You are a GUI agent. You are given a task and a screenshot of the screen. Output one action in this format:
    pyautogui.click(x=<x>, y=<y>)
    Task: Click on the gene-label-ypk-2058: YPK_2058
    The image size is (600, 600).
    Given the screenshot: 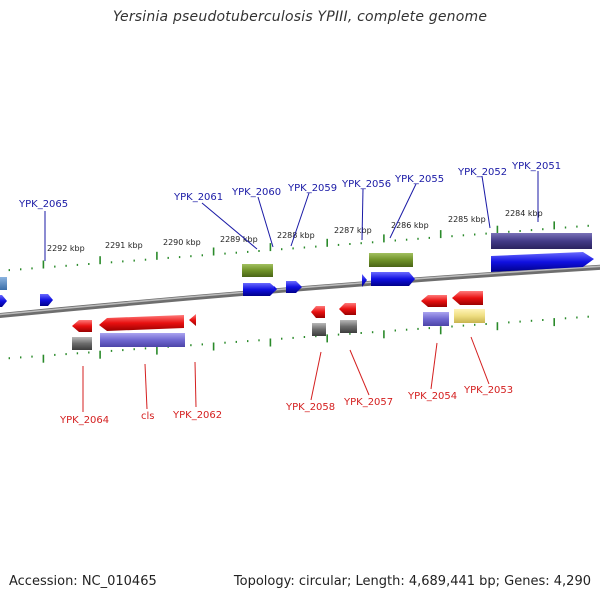 What is the action you would take?
    pyautogui.click(x=310, y=407)
    